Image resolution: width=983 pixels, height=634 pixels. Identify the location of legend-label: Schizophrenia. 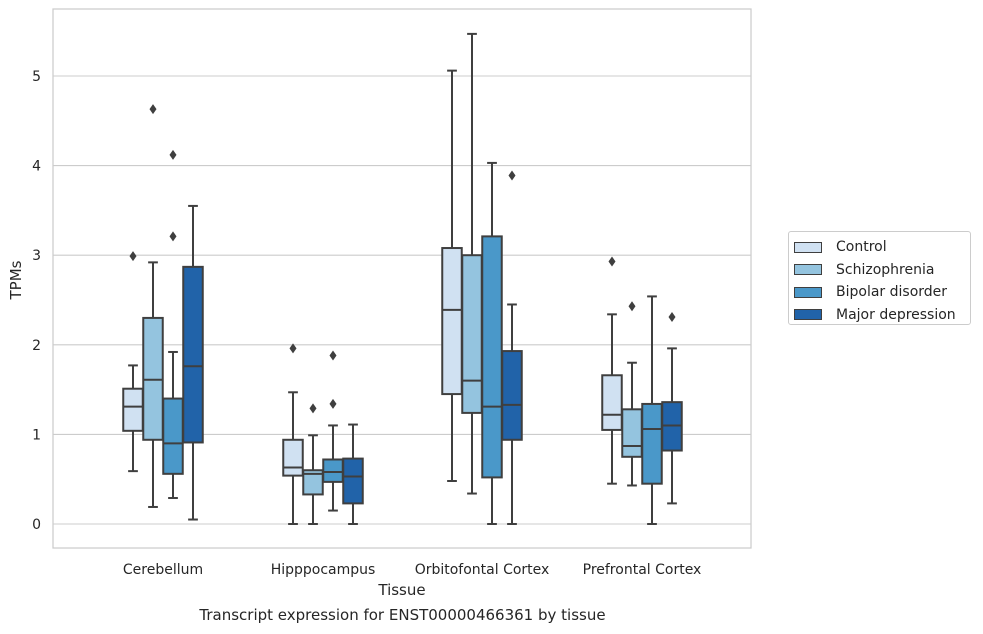
(885, 269).